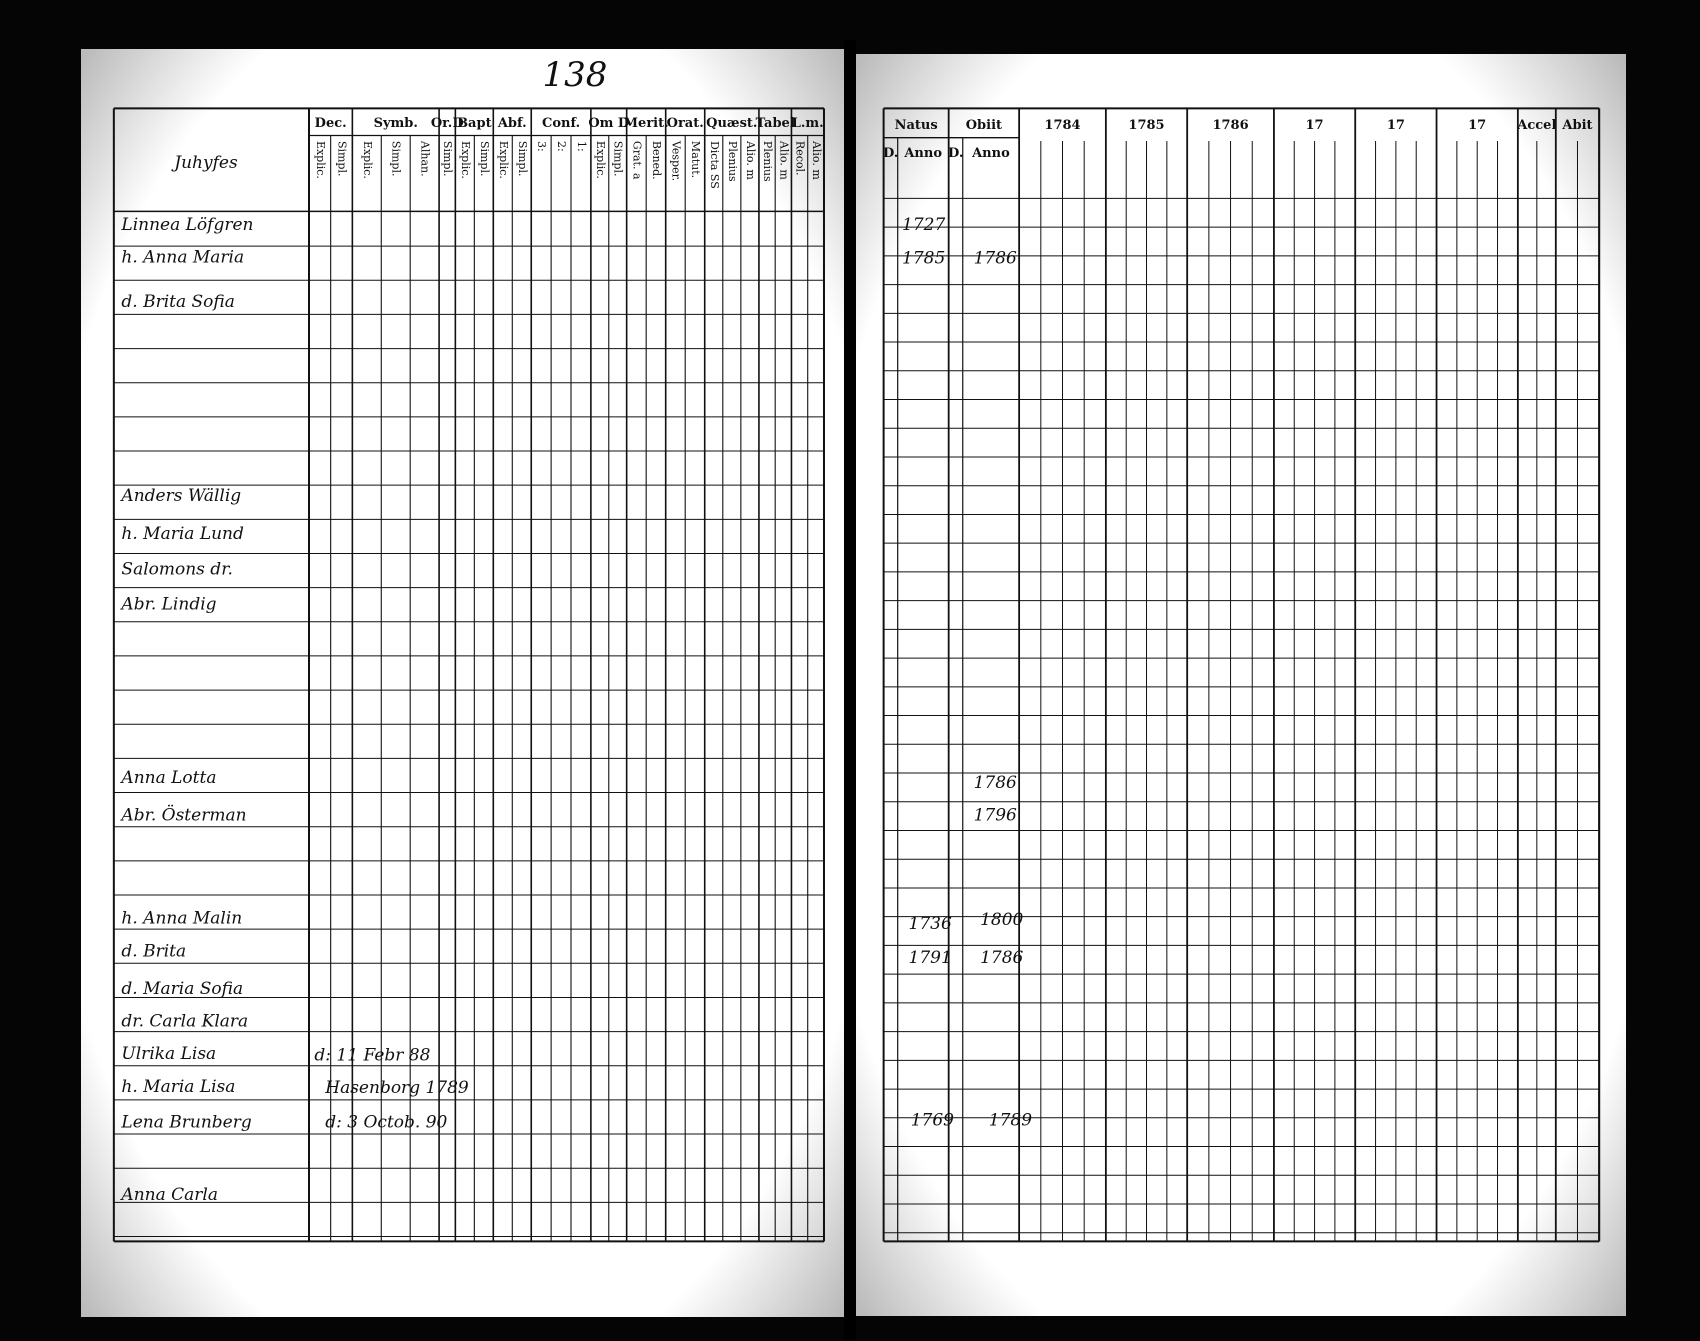  Describe the element at coordinates (1536, 125) in the screenshot. I see `group-header: Accel` at that location.